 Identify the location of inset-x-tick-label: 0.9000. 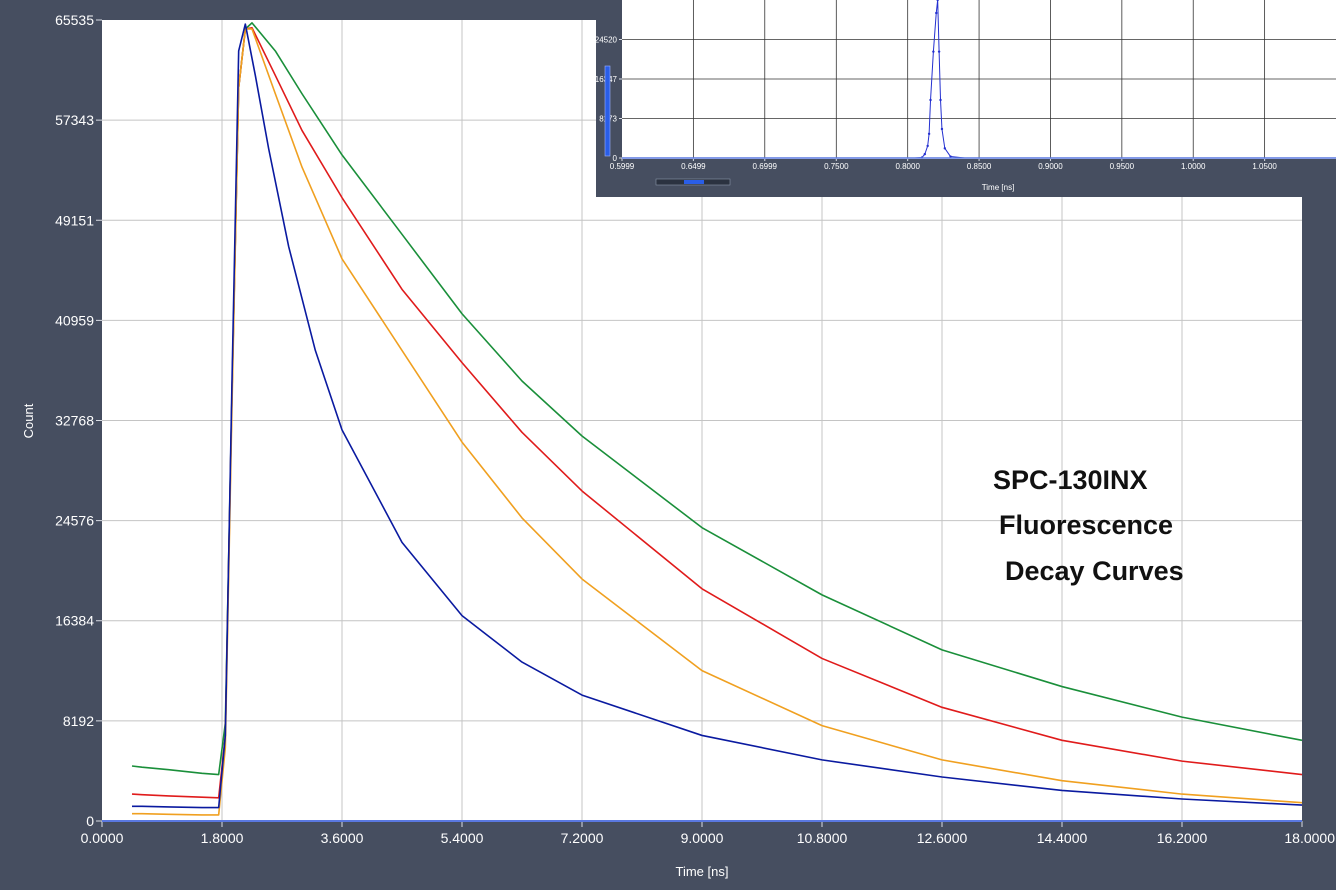
(1050, 166).